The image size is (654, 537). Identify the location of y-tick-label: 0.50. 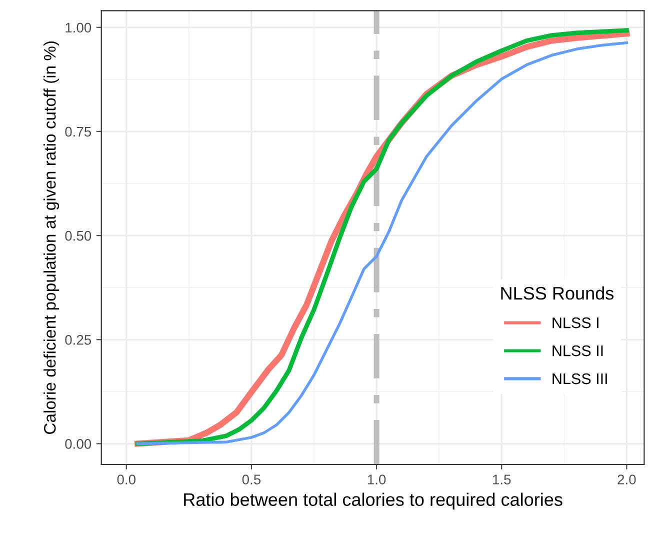
(78, 235).